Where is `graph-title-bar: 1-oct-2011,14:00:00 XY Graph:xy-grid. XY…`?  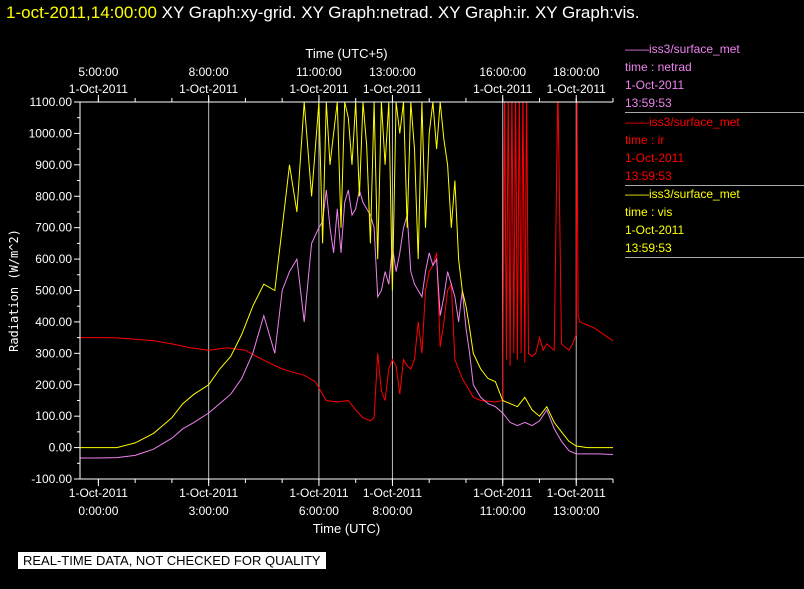
graph-title-bar: 1-oct-2011,14:00:00 XY Graph:xy-grid. XY… is located at coordinates (323, 13).